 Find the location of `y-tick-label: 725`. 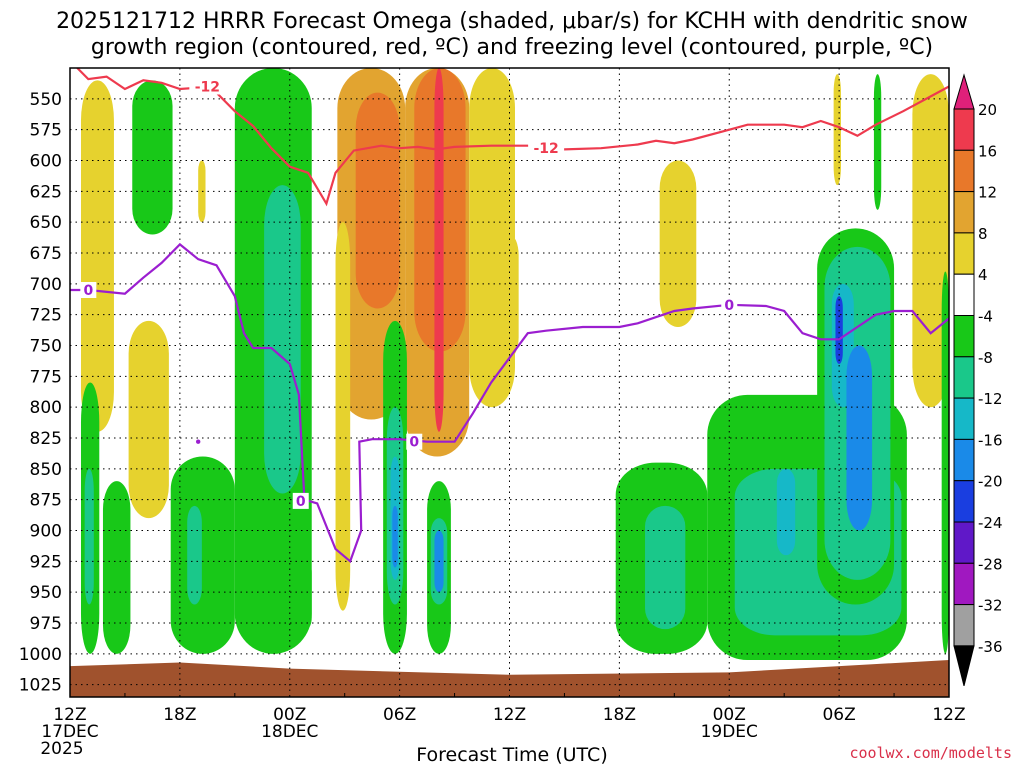

y-tick-label: 725 is located at coordinates (46, 316).